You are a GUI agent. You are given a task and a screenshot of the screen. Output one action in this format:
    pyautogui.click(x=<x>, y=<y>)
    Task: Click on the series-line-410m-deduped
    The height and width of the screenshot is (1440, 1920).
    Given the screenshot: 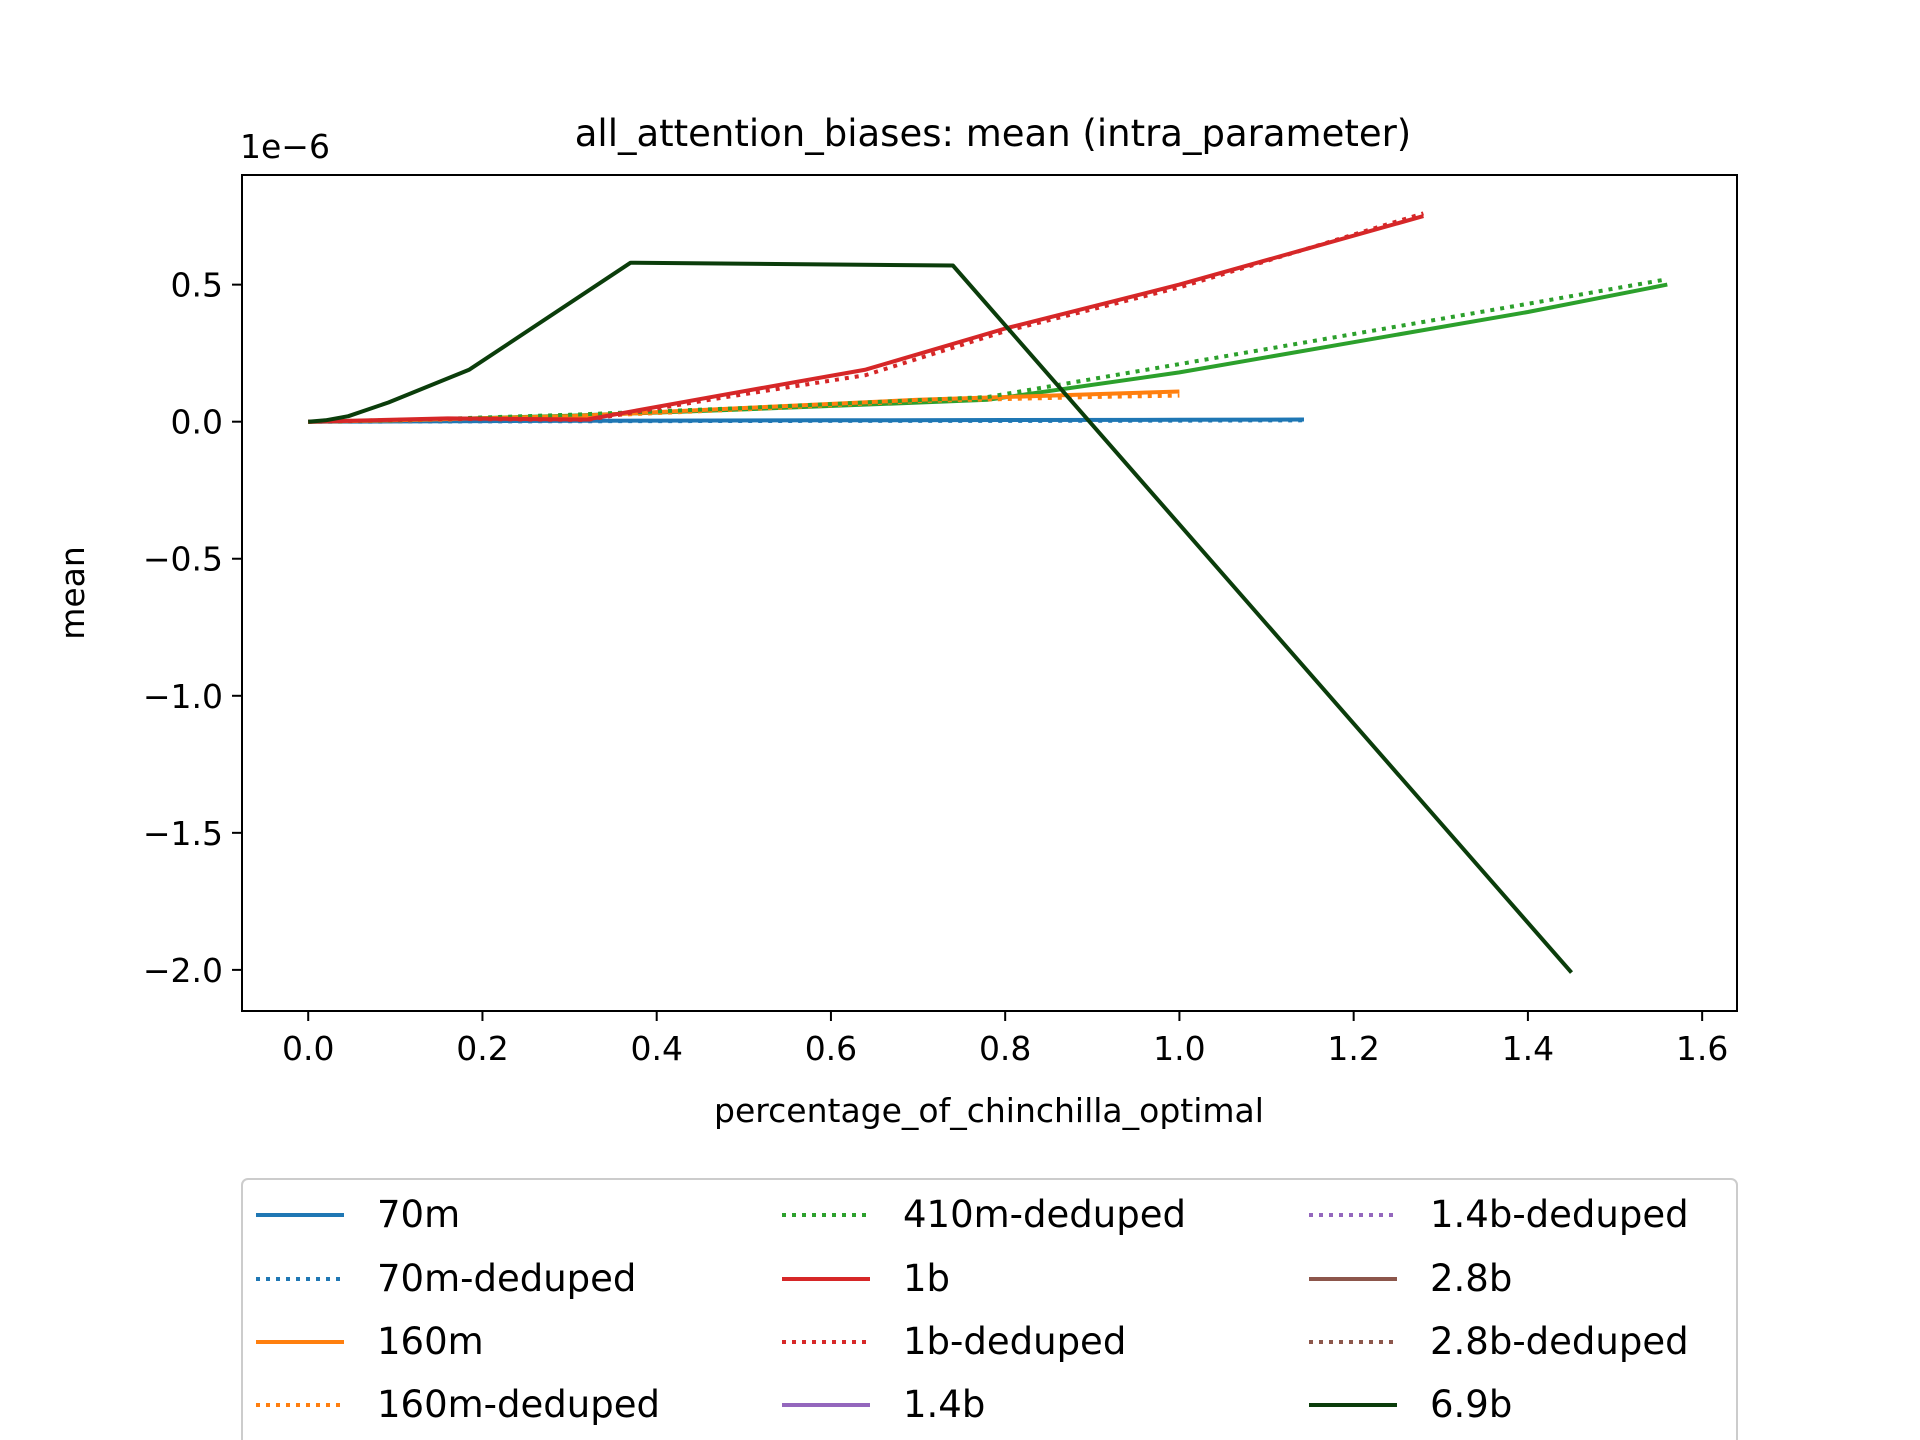 What is the action you would take?
    pyautogui.click(x=988, y=350)
    